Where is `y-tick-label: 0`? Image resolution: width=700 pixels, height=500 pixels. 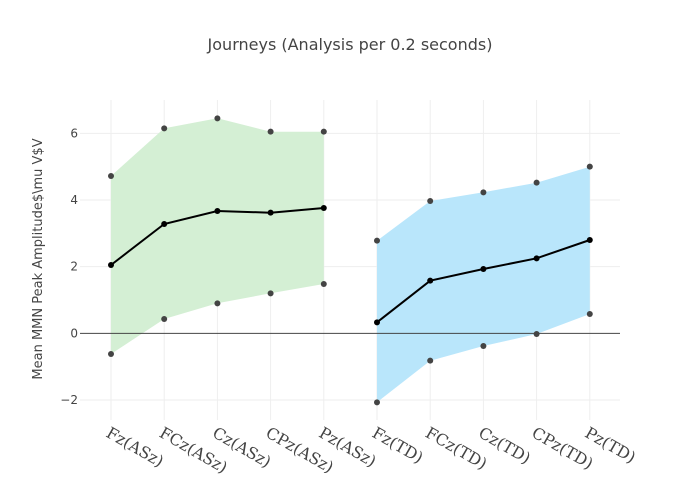 y-tick-label: 0 is located at coordinates (74, 333).